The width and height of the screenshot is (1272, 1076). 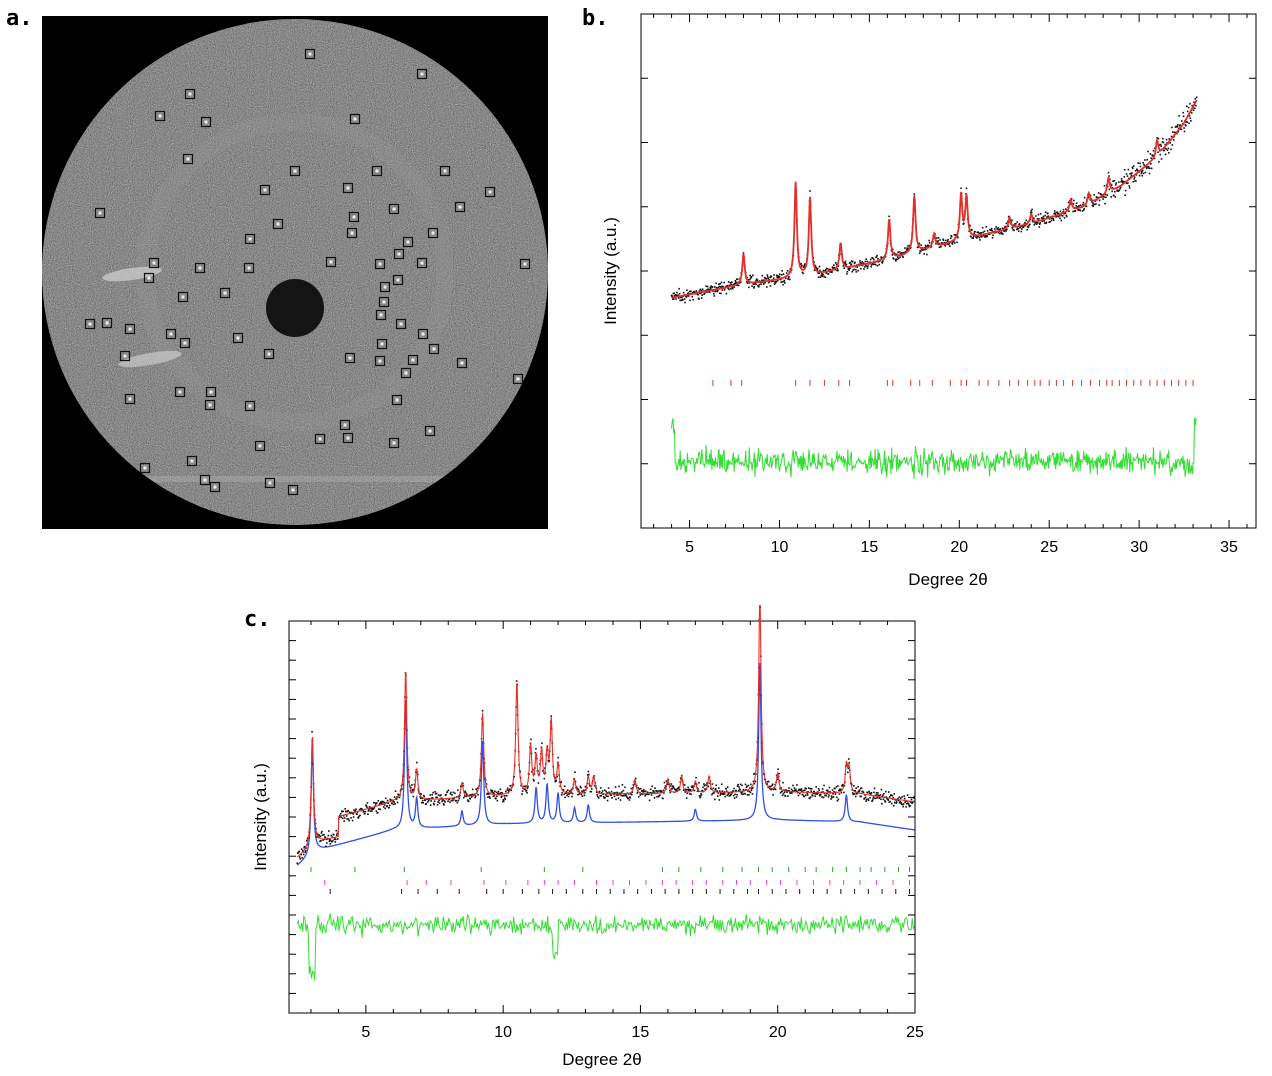 What do you see at coordinates (605, 731) in the screenshot?
I see `calculated-line` at bounding box center [605, 731].